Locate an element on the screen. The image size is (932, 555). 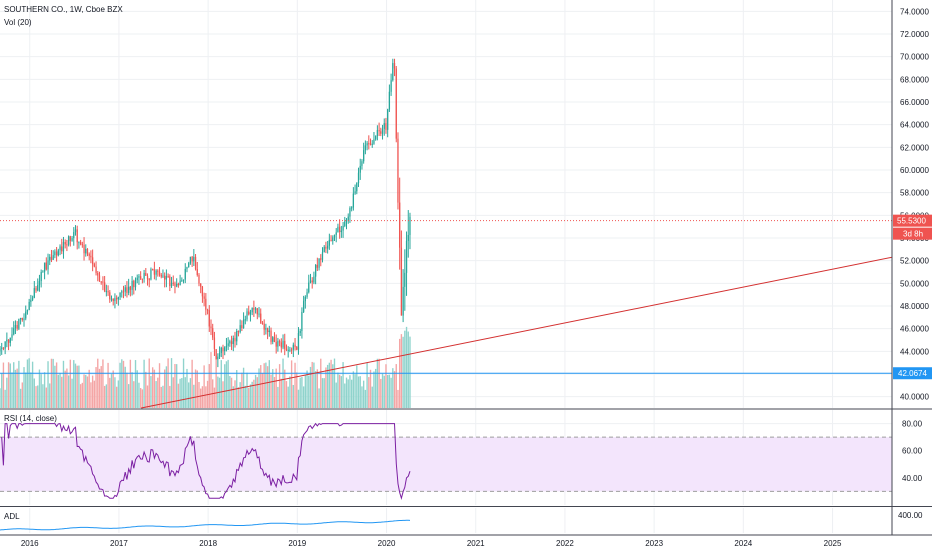
adl-legend: ADL is located at coordinates (12, 516).